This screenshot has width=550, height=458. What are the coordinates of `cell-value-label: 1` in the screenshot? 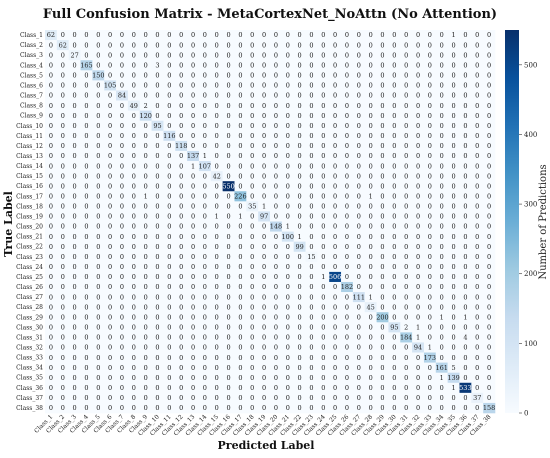 It's located at (418, 338).